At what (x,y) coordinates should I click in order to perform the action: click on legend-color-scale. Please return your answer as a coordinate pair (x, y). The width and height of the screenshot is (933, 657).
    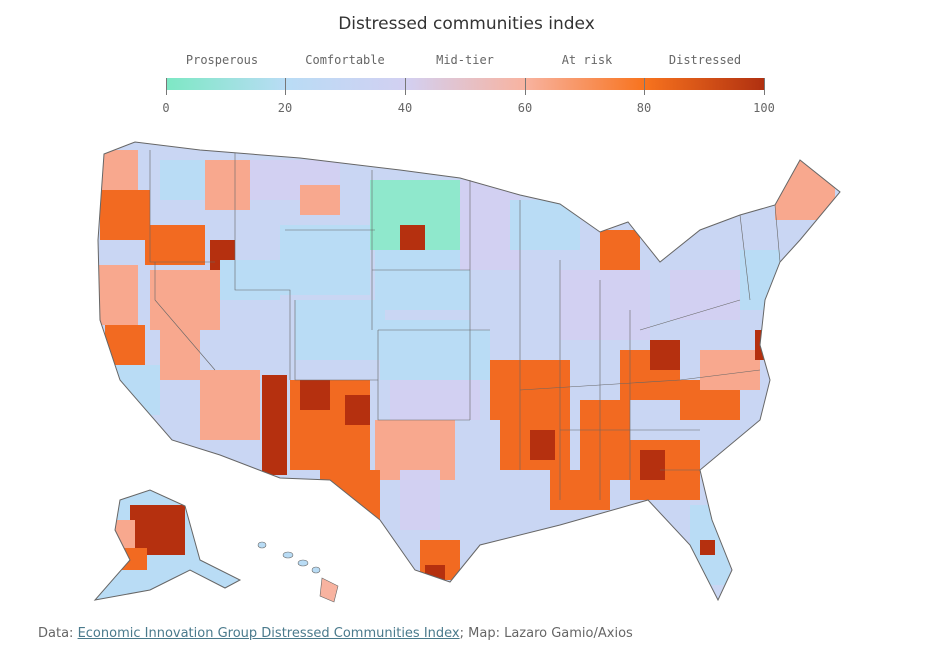
    Looking at the image, I should click on (465, 84).